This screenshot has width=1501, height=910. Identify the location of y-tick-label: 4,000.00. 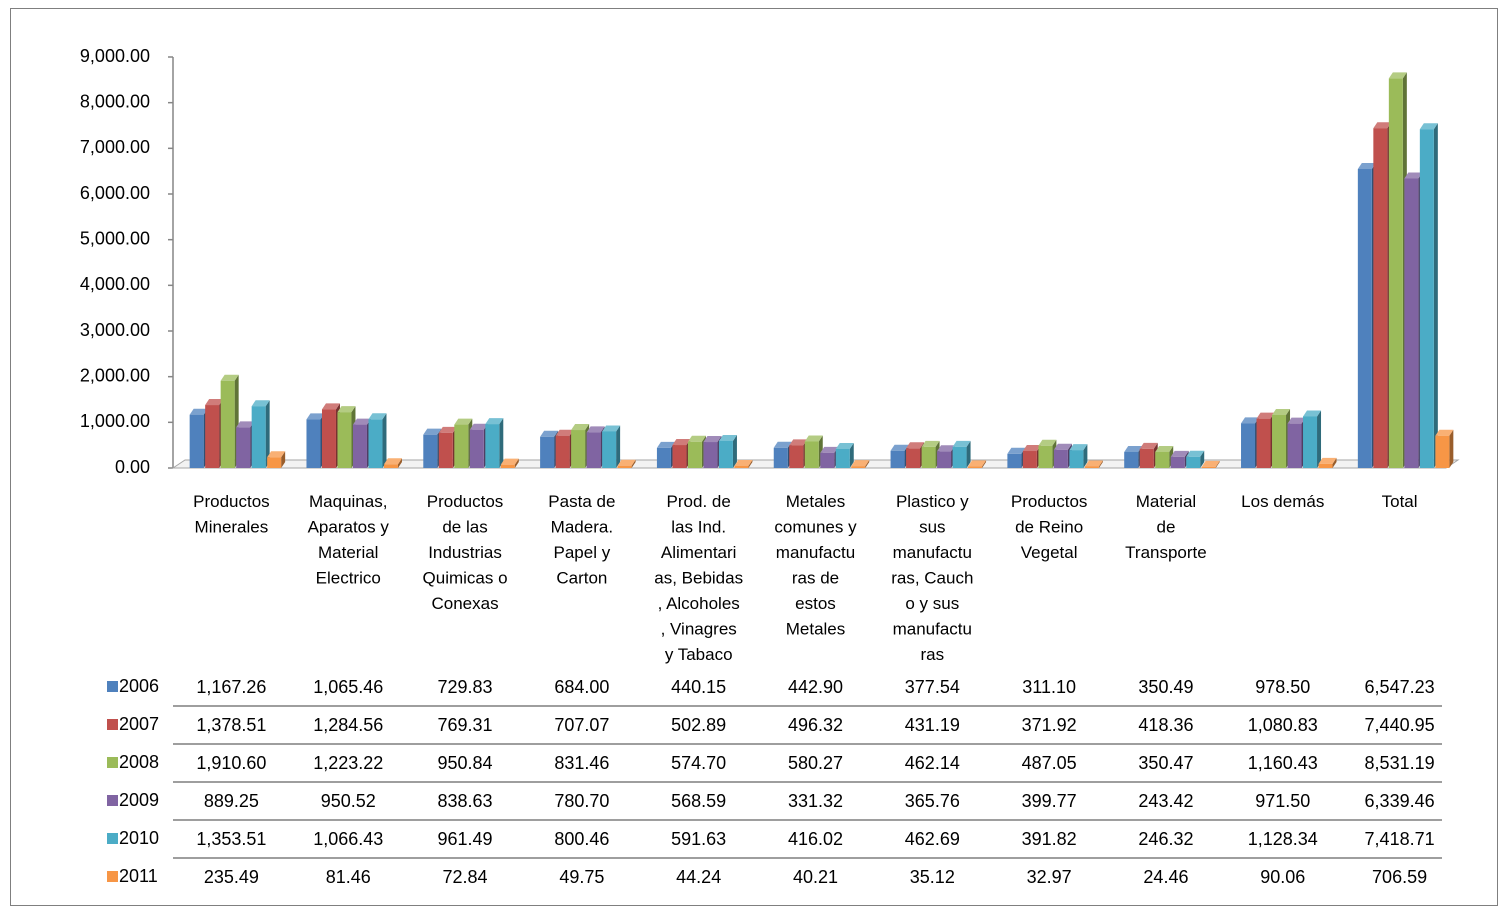
(115, 284).